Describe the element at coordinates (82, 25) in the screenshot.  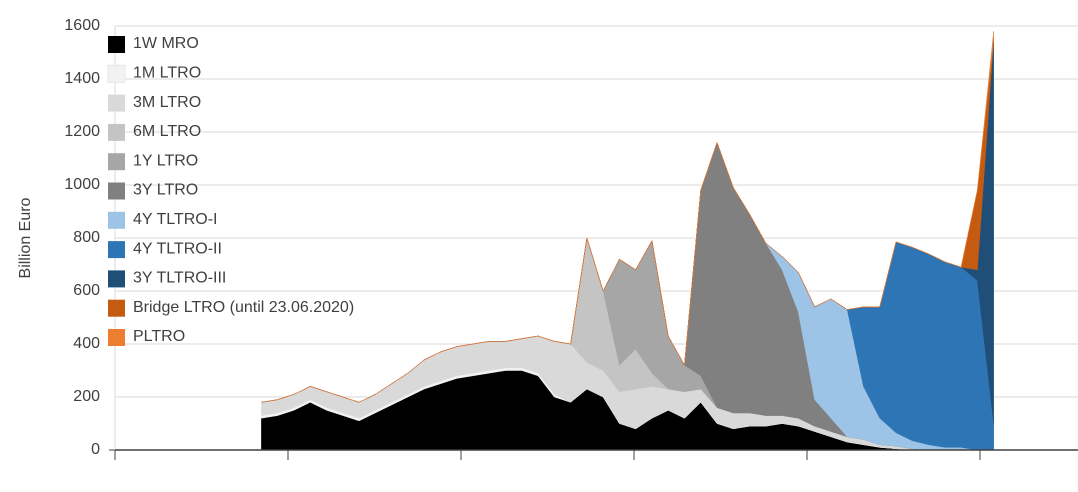
I see `y-tick-label: 1600` at that location.